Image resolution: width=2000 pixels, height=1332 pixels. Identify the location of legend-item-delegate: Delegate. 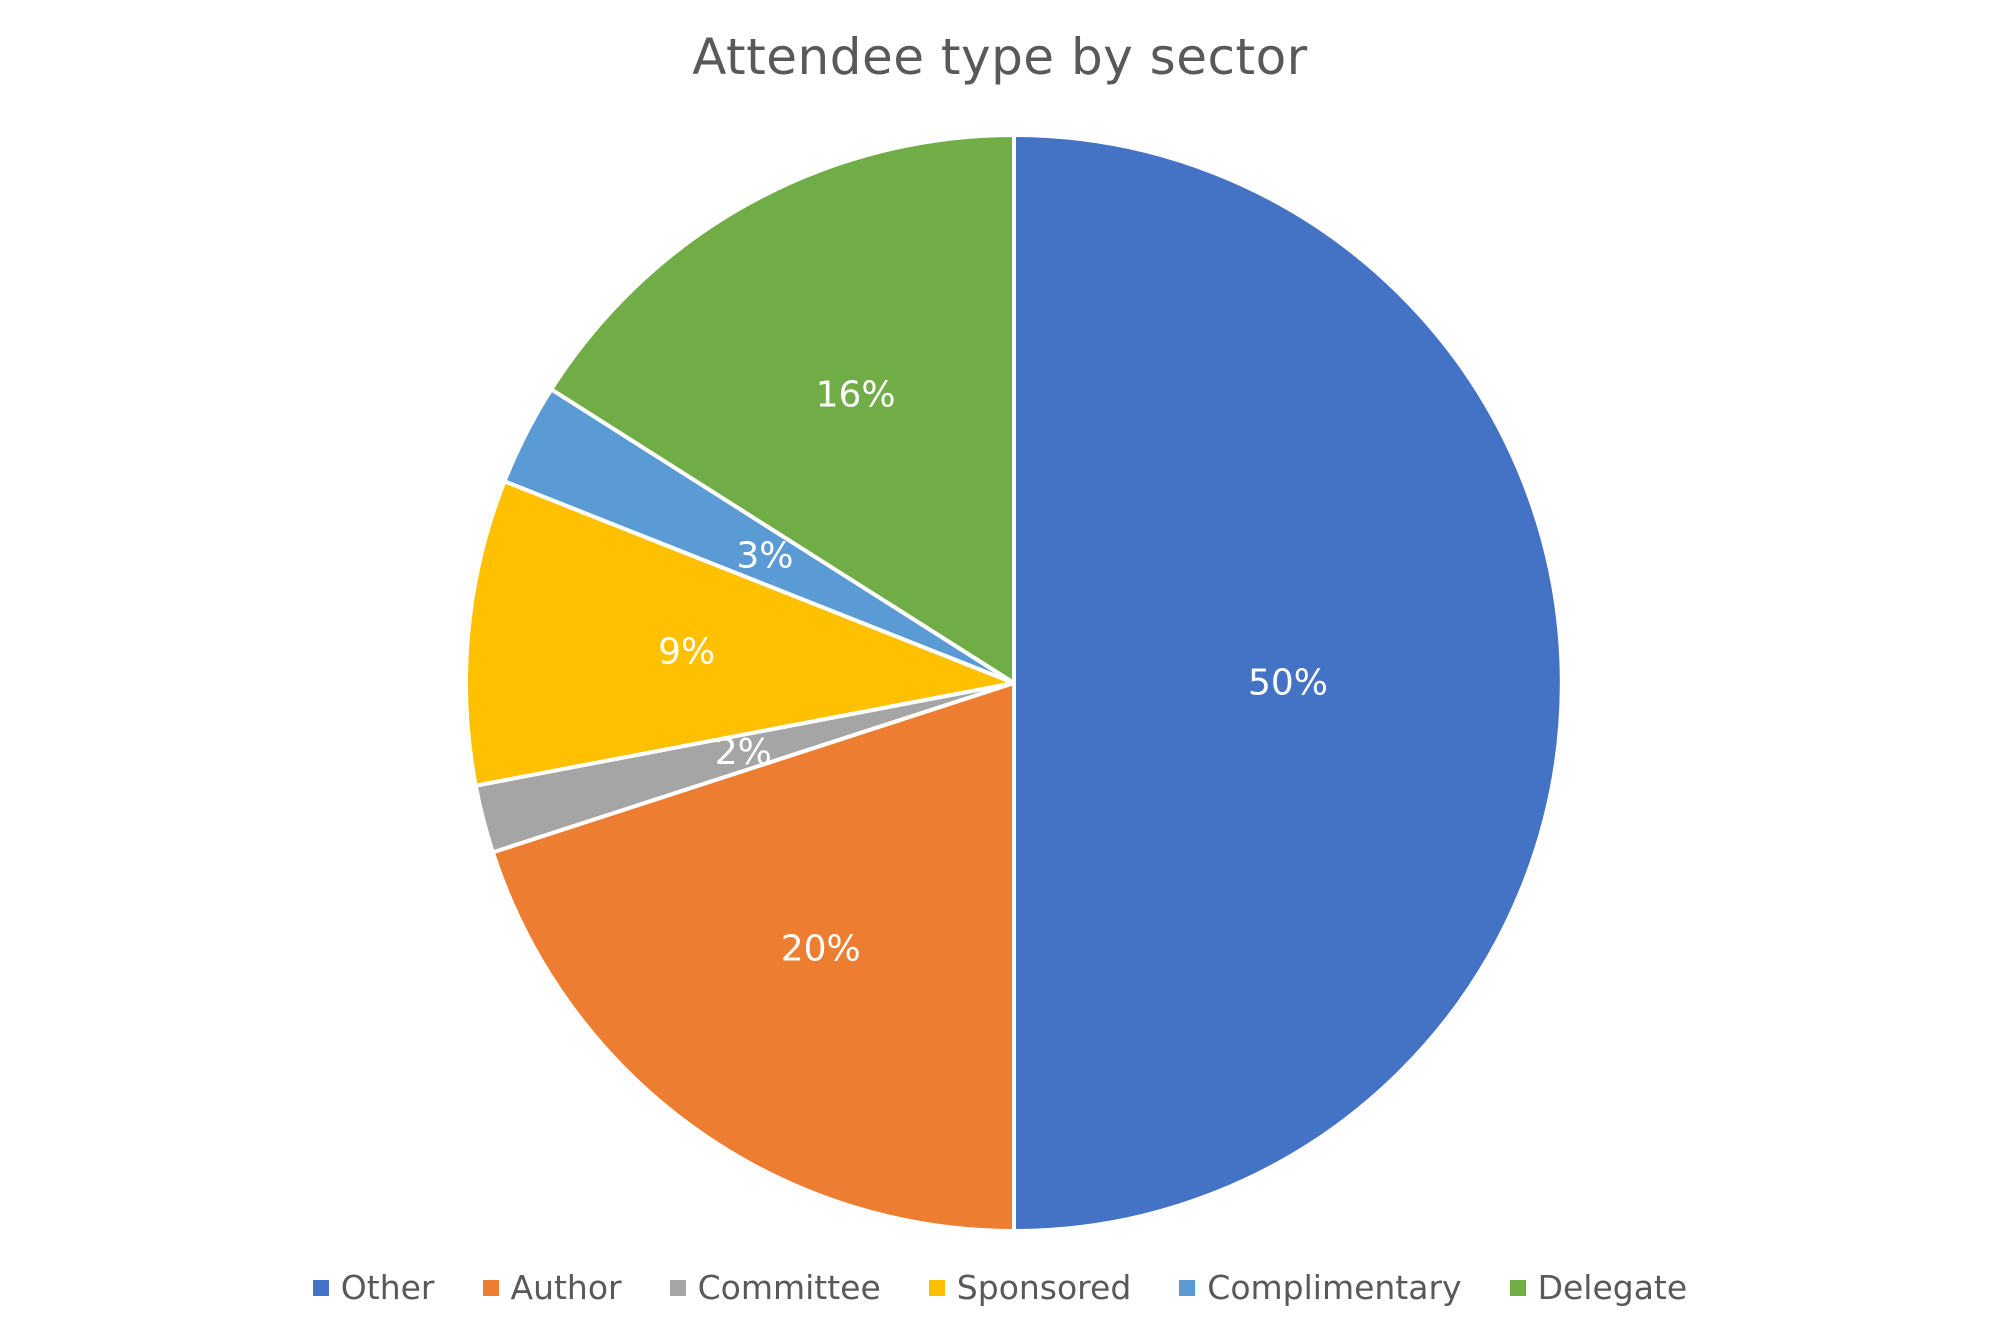
(1598, 1287).